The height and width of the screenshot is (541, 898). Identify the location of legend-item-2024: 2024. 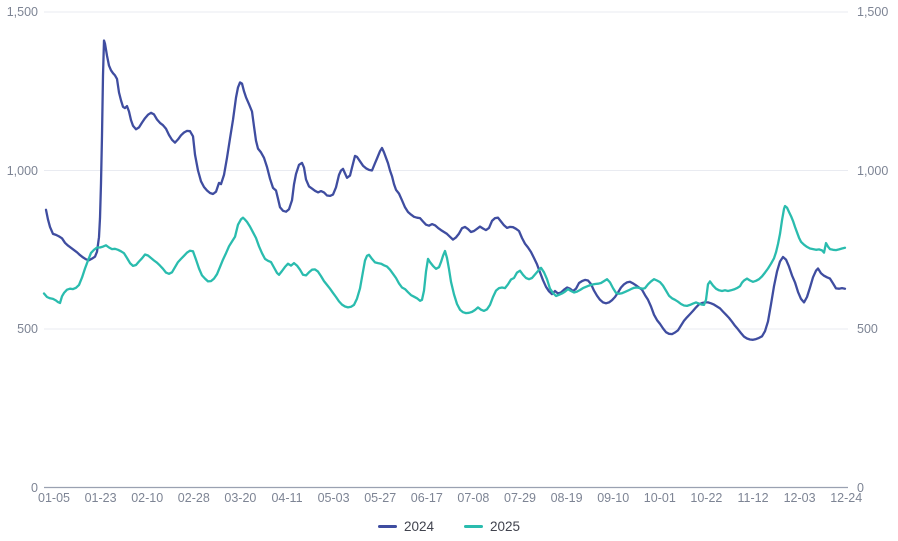
(405, 526).